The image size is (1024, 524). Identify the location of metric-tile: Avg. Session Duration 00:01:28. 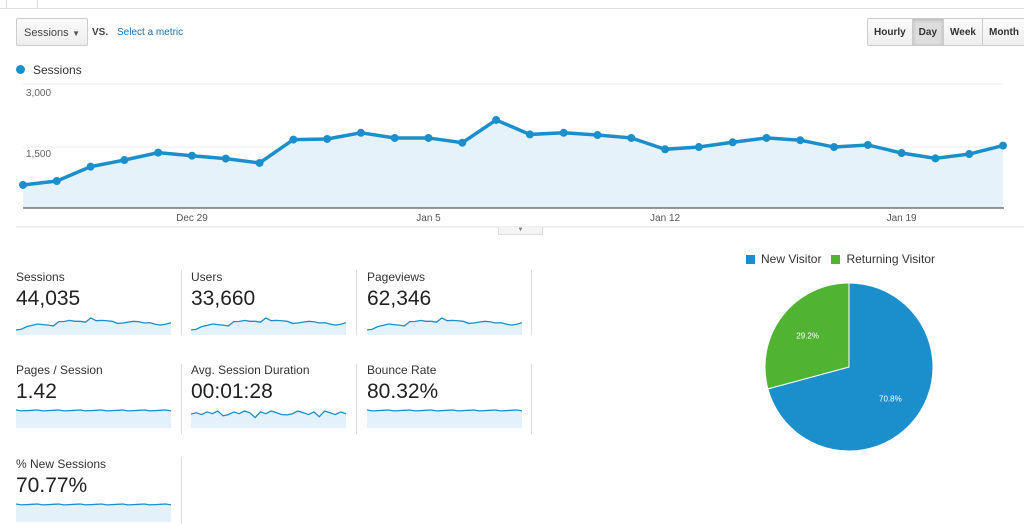
(271, 395).